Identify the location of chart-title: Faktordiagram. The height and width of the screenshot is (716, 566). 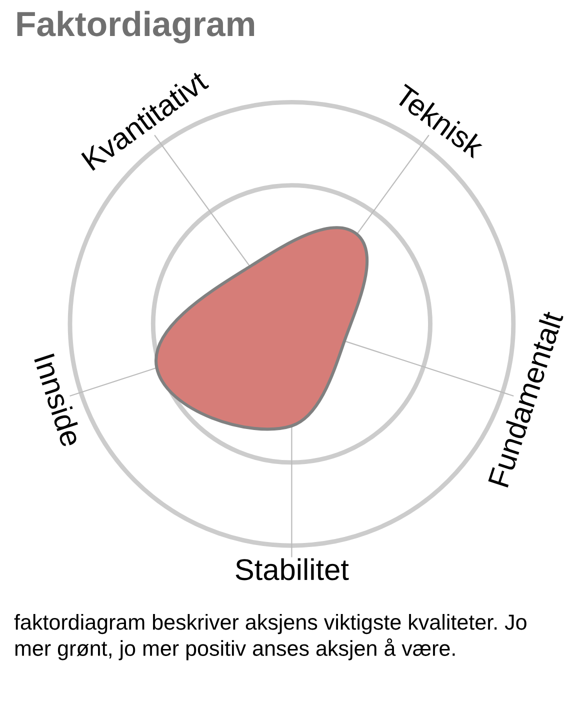
(135, 27).